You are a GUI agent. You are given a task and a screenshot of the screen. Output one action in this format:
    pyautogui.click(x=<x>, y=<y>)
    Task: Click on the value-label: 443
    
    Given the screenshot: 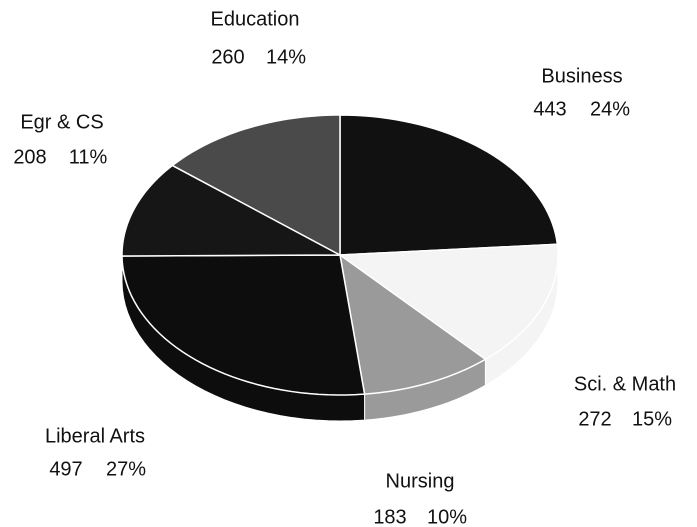 What is the action you would take?
    pyautogui.click(x=549, y=109)
    